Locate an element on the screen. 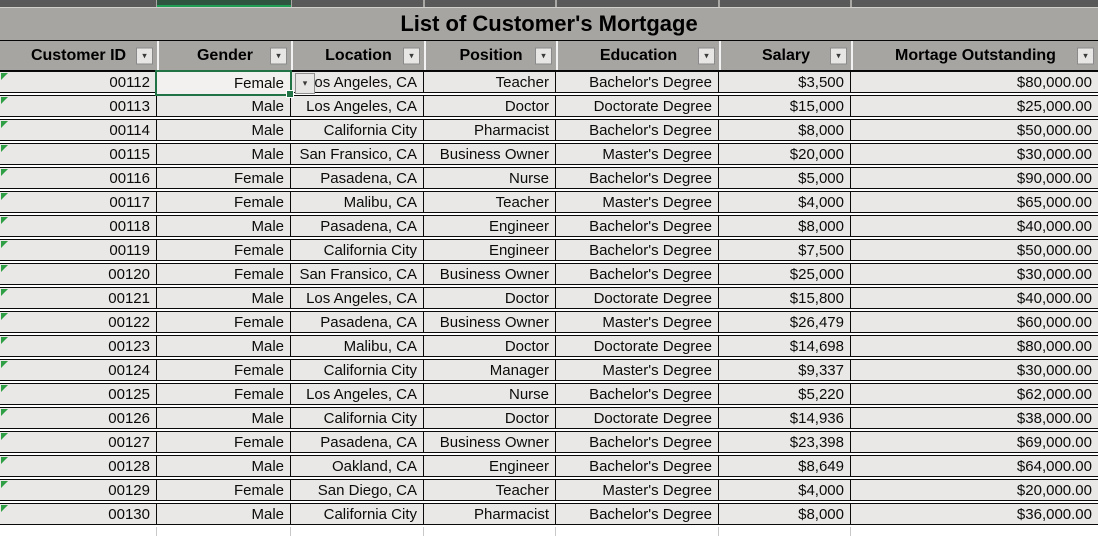  cell-customer-id: 00129 is located at coordinates (78, 490).